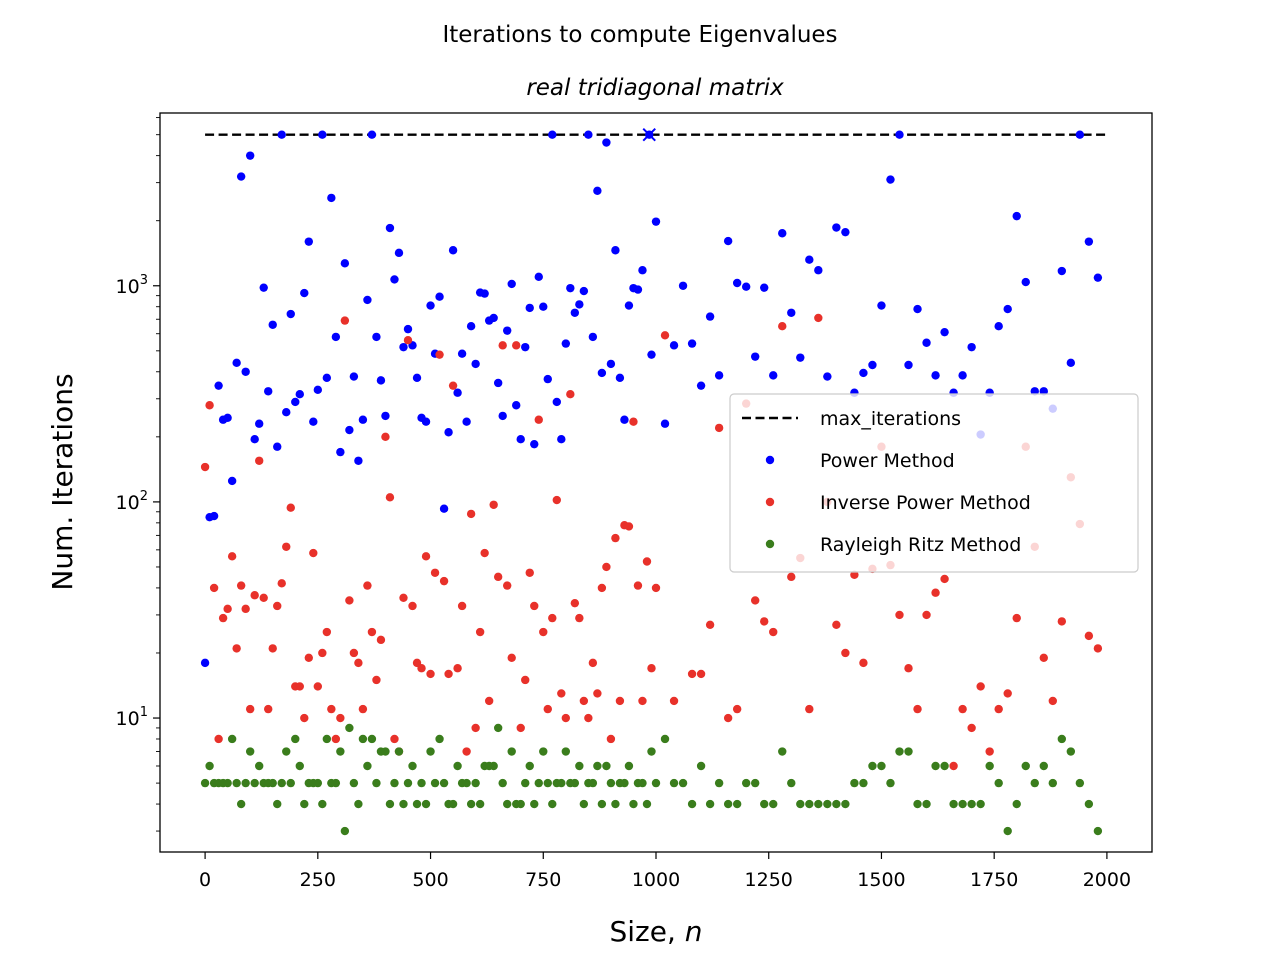 This screenshot has width=1280, height=958. What do you see at coordinates (934, 483) in the screenshot?
I see `legend-box` at bounding box center [934, 483].